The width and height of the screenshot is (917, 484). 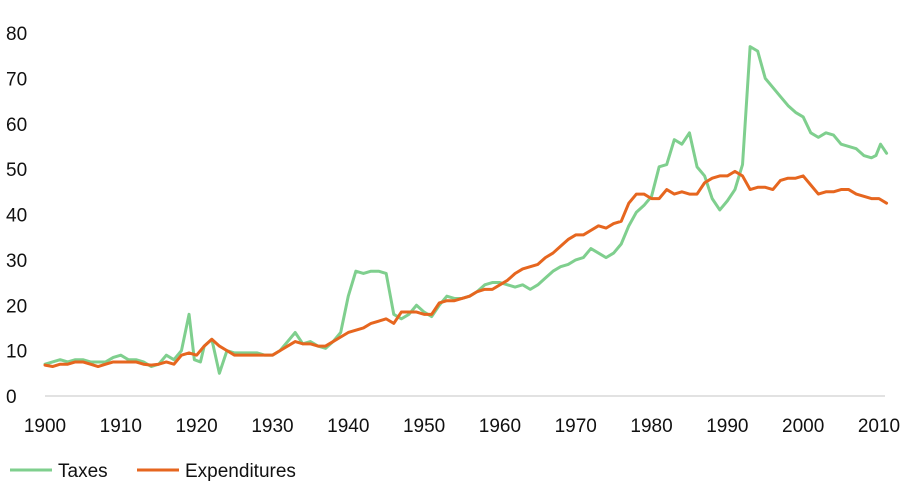 I want to click on y-tick-label: 40, so click(x=16, y=216).